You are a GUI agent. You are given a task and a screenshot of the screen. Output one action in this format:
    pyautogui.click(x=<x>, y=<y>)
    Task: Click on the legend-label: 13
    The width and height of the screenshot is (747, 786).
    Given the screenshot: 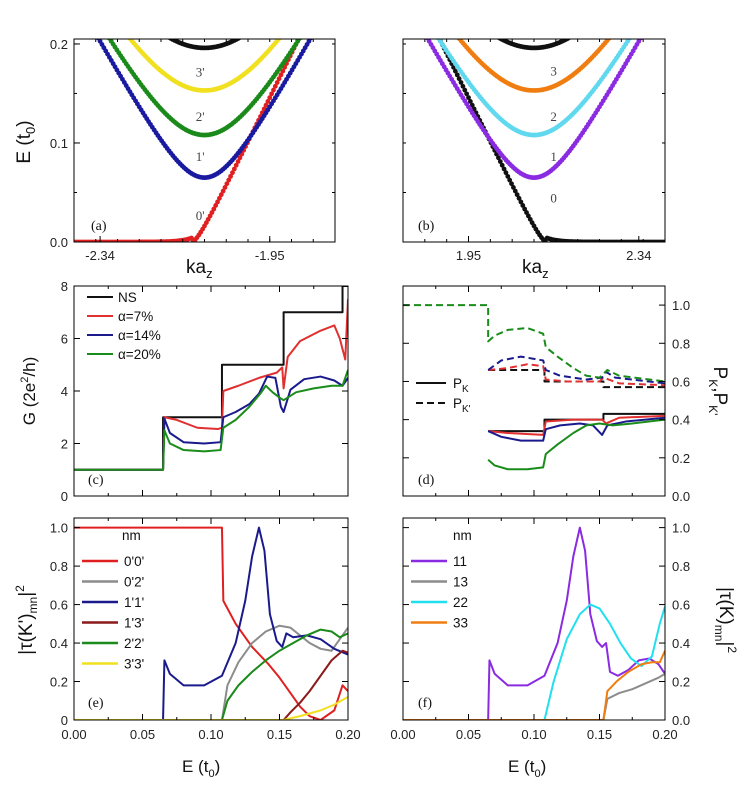 What is the action you would take?
    pyautogui.click(x=460, y=582)
    